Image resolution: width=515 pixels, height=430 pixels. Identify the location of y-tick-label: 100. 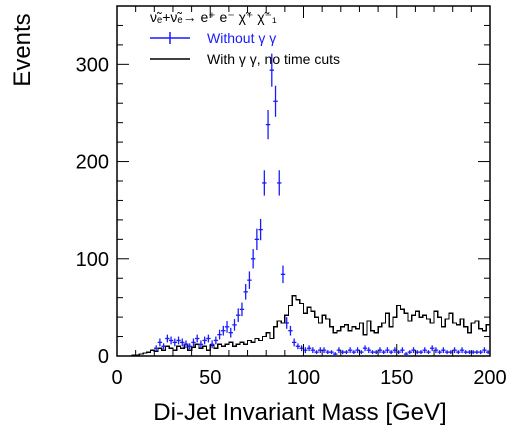
(92, 260).